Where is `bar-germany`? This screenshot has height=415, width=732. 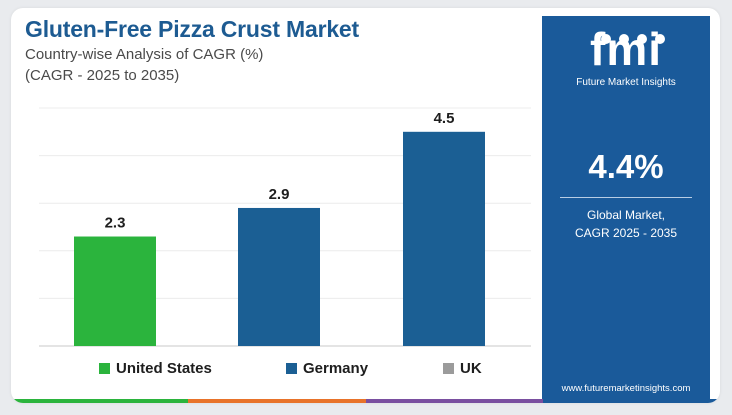
bar-germany is located at coordinates (279, 276).